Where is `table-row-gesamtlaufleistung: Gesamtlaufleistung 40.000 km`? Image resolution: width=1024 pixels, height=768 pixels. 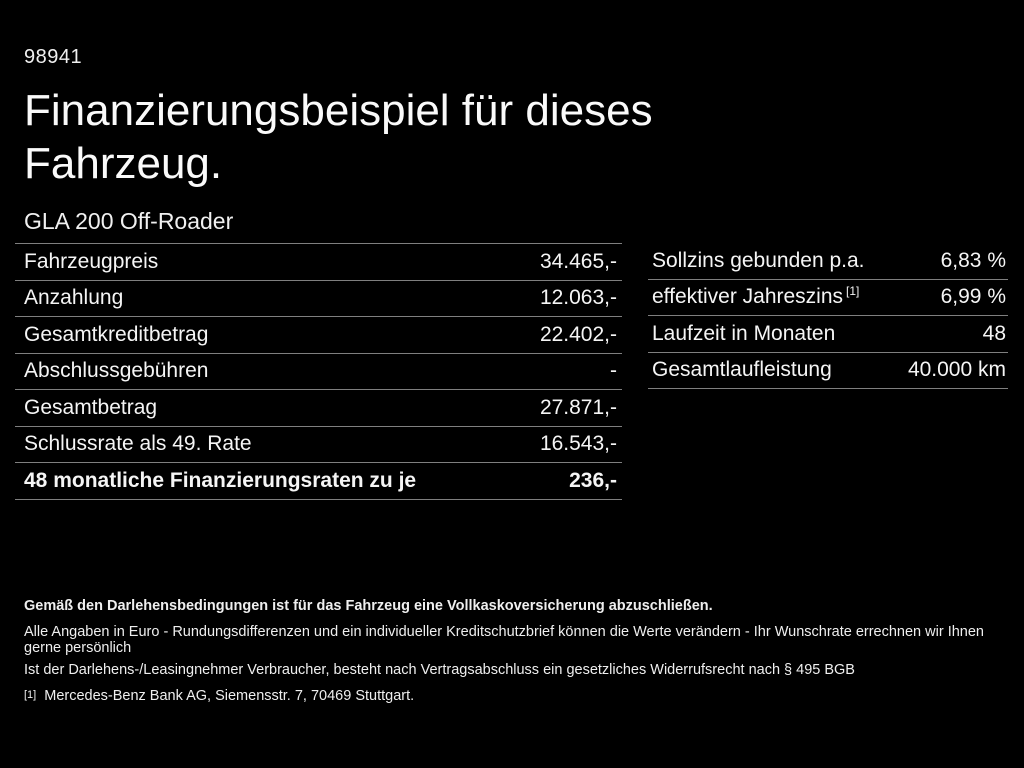
table-row-gesamtlaufleistung: Gesamtlaufleistung 40.000 km is located at coordinates (828, 371).